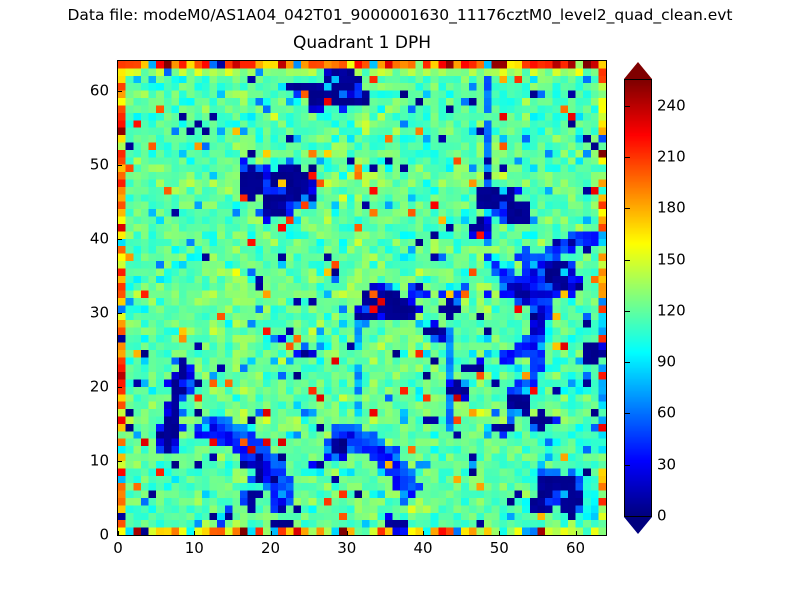 The image size is (800, 600). What do you see at coordinates (99, 312) in the screenshot?
I see `y-tick-label: 30` at bounding box center [99, 312].